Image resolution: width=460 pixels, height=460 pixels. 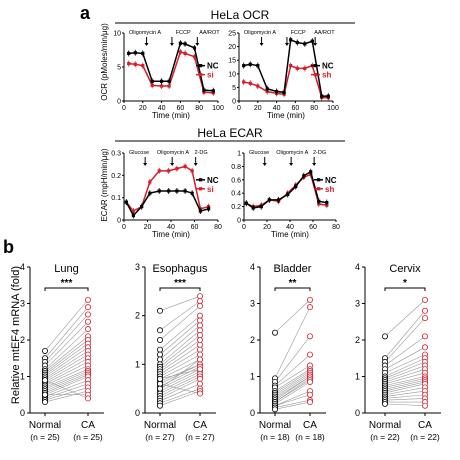 What do you see at coordinates (171, 115) in the screenshot?
I see `x-axis-label: Time (min)` at bounding box center [171, 115].